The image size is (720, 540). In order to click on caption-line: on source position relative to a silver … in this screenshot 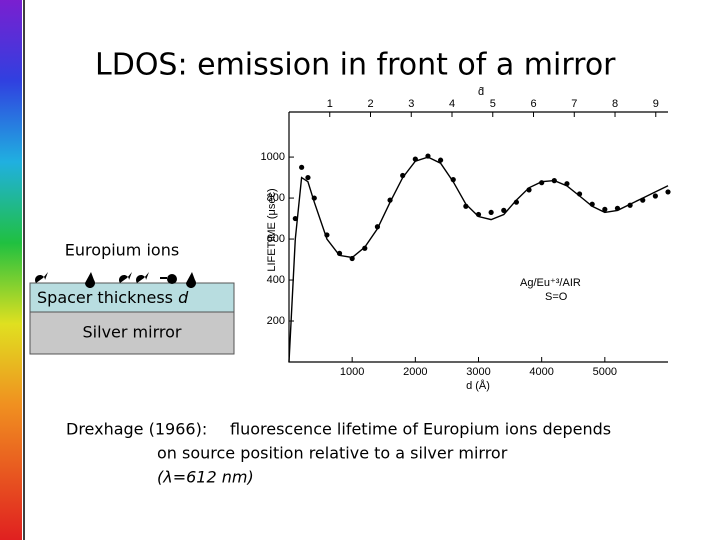, I will do `click(332, 453)`.